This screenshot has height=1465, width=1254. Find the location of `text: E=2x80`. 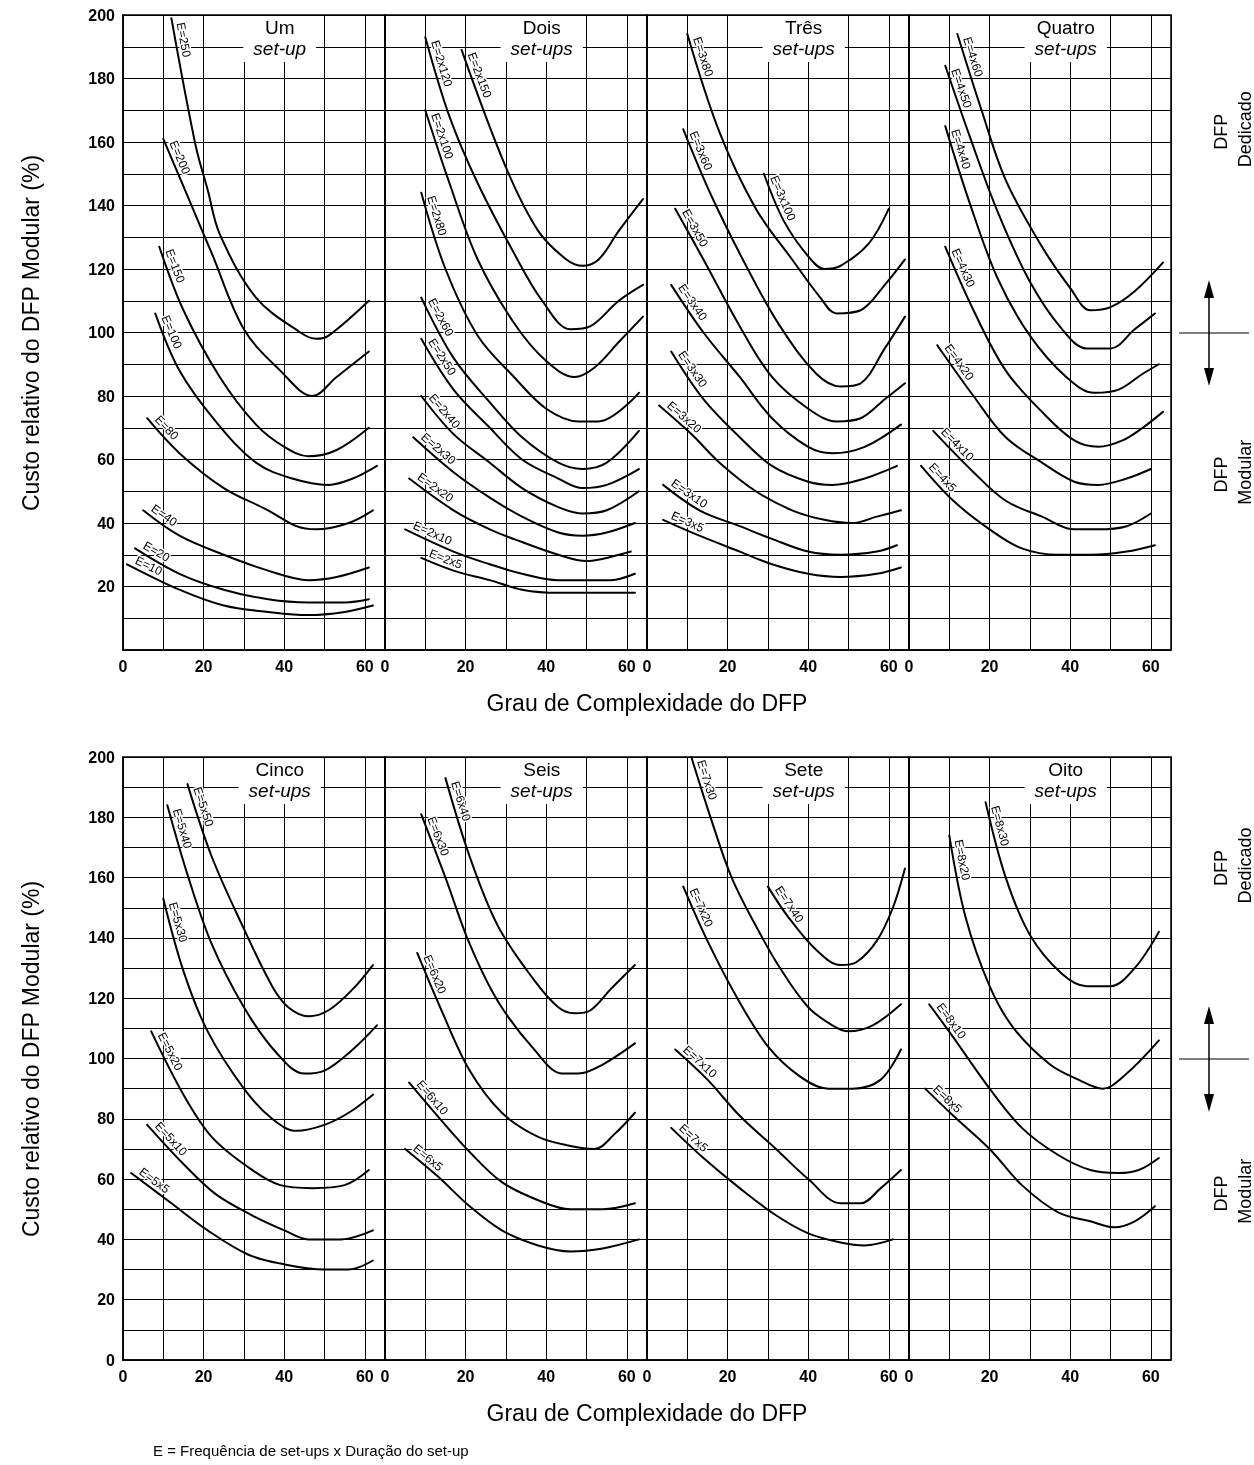

text: E=2x80 is located at coordinates (437, 215).